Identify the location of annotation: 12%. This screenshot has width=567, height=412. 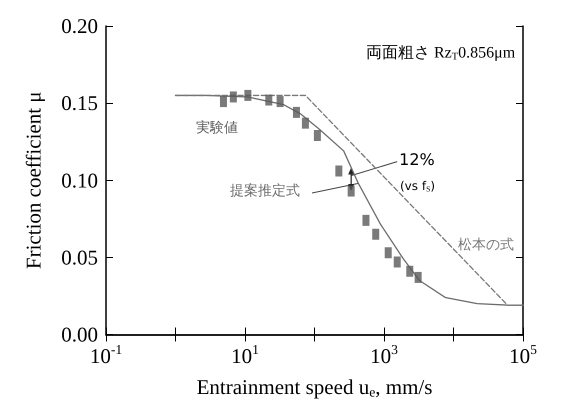
(417, 160).